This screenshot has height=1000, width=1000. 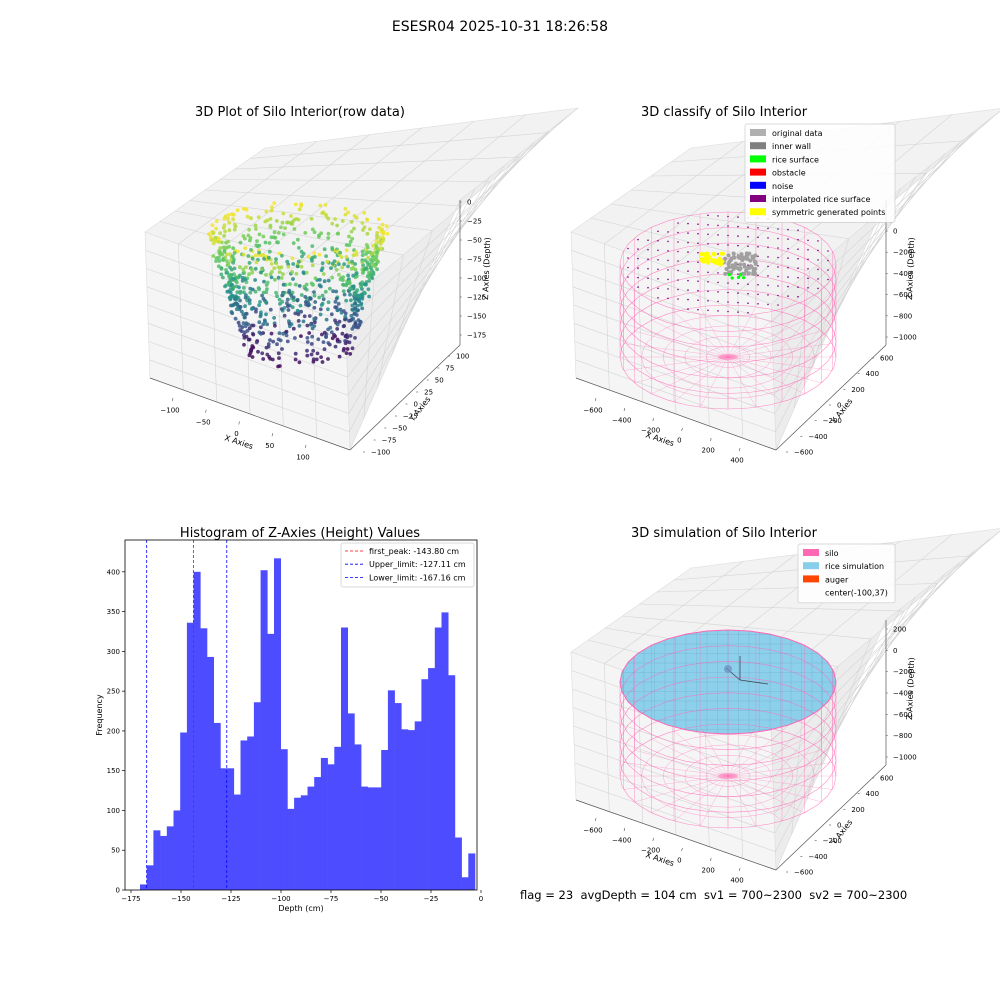 What do you see at coordinates (308, 724) in the screenshot?
I see `histogram-bars` at bounding box center [308, 724].